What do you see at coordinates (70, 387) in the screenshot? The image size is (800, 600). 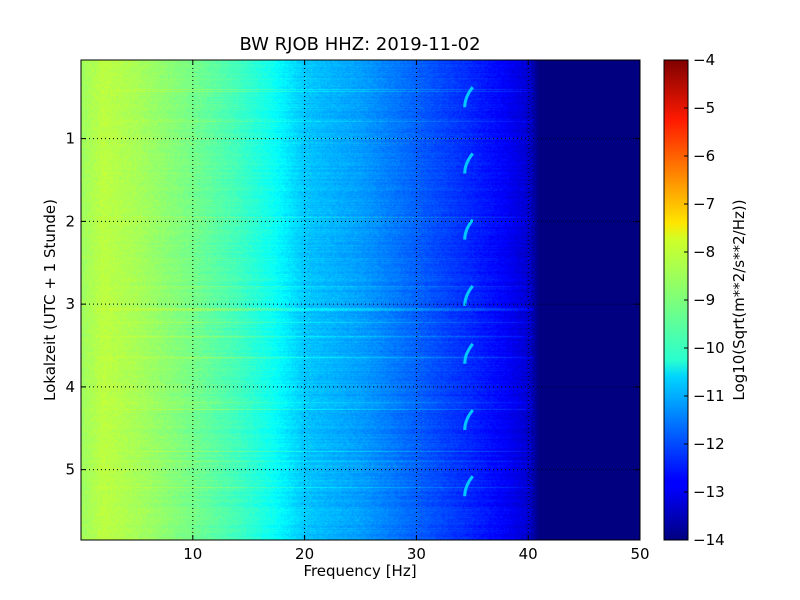 I see `y-tick-label-4: 4` at bounding box center [70, 387].